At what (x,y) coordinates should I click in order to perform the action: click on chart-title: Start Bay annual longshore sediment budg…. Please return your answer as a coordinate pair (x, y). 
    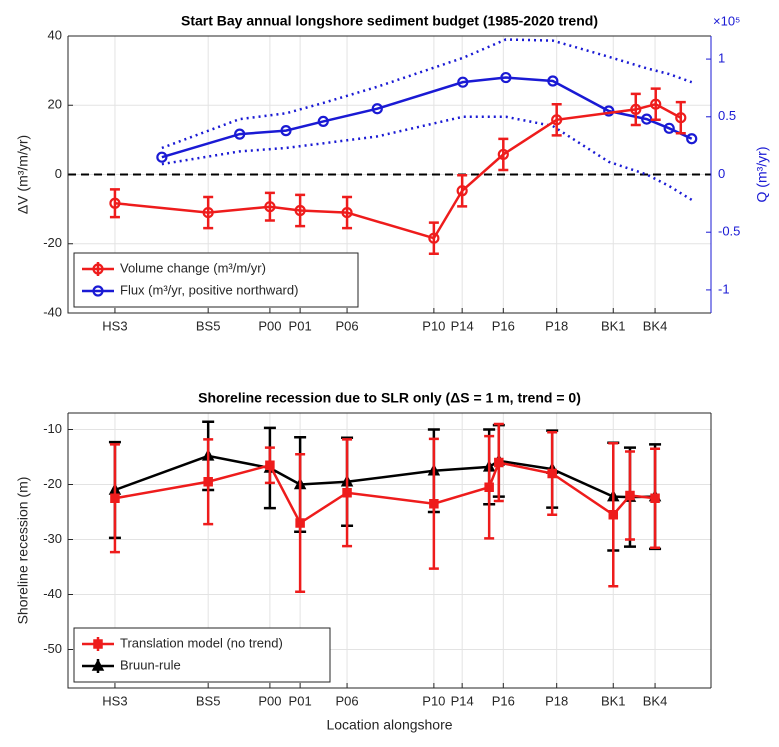
    Looking at the image, I should click on (389, 21).